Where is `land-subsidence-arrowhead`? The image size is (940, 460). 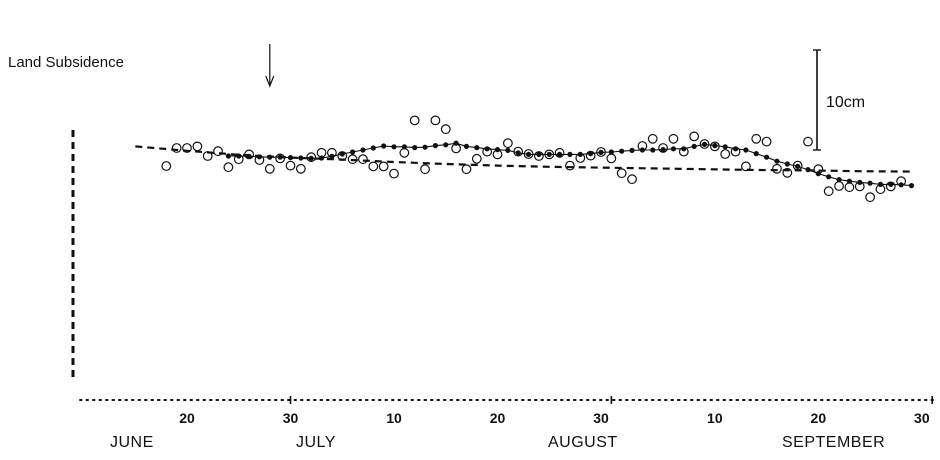
land-subsidence-arrowhead is located at coordinates (270, 81).